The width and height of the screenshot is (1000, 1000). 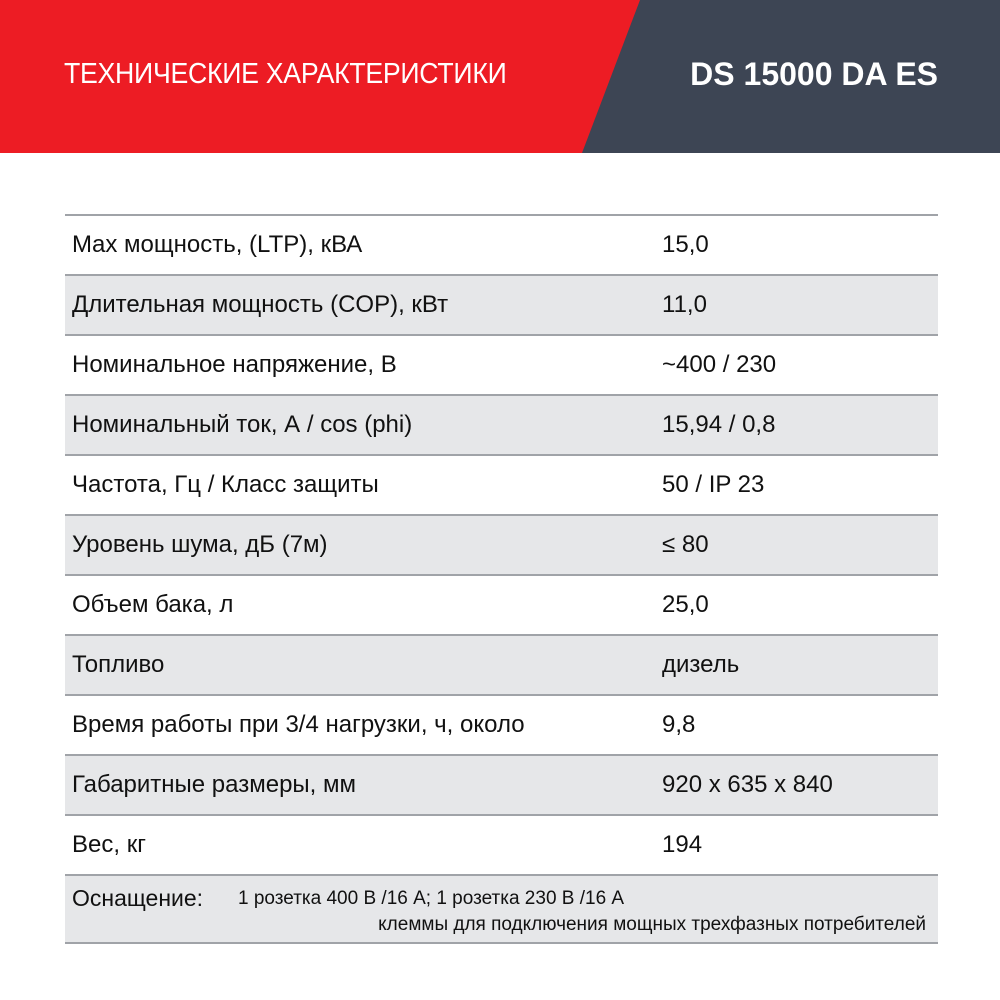 I want to click on spec-row: Уровень шума, дБ (7м) ≤ 80, so click(x=501, y=546).